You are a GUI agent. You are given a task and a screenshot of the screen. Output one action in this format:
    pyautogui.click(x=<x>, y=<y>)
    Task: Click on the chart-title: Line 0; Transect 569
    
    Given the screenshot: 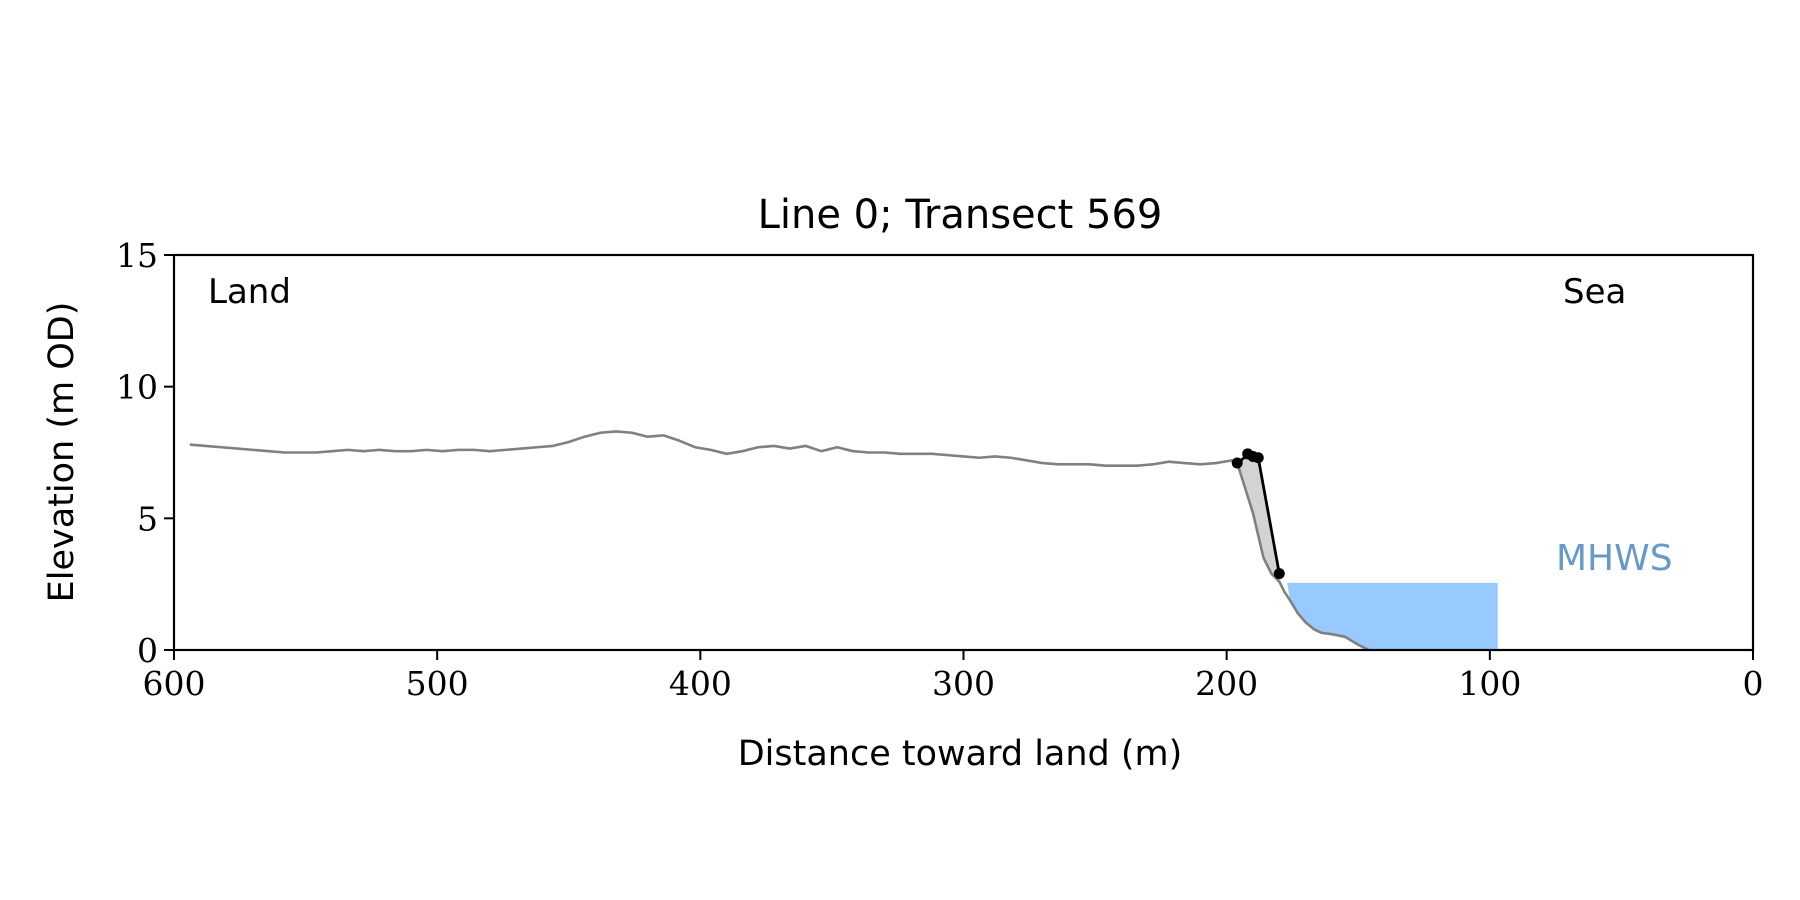 What is the action you would take?
    pyautogui.click(x=960, y=215)
    